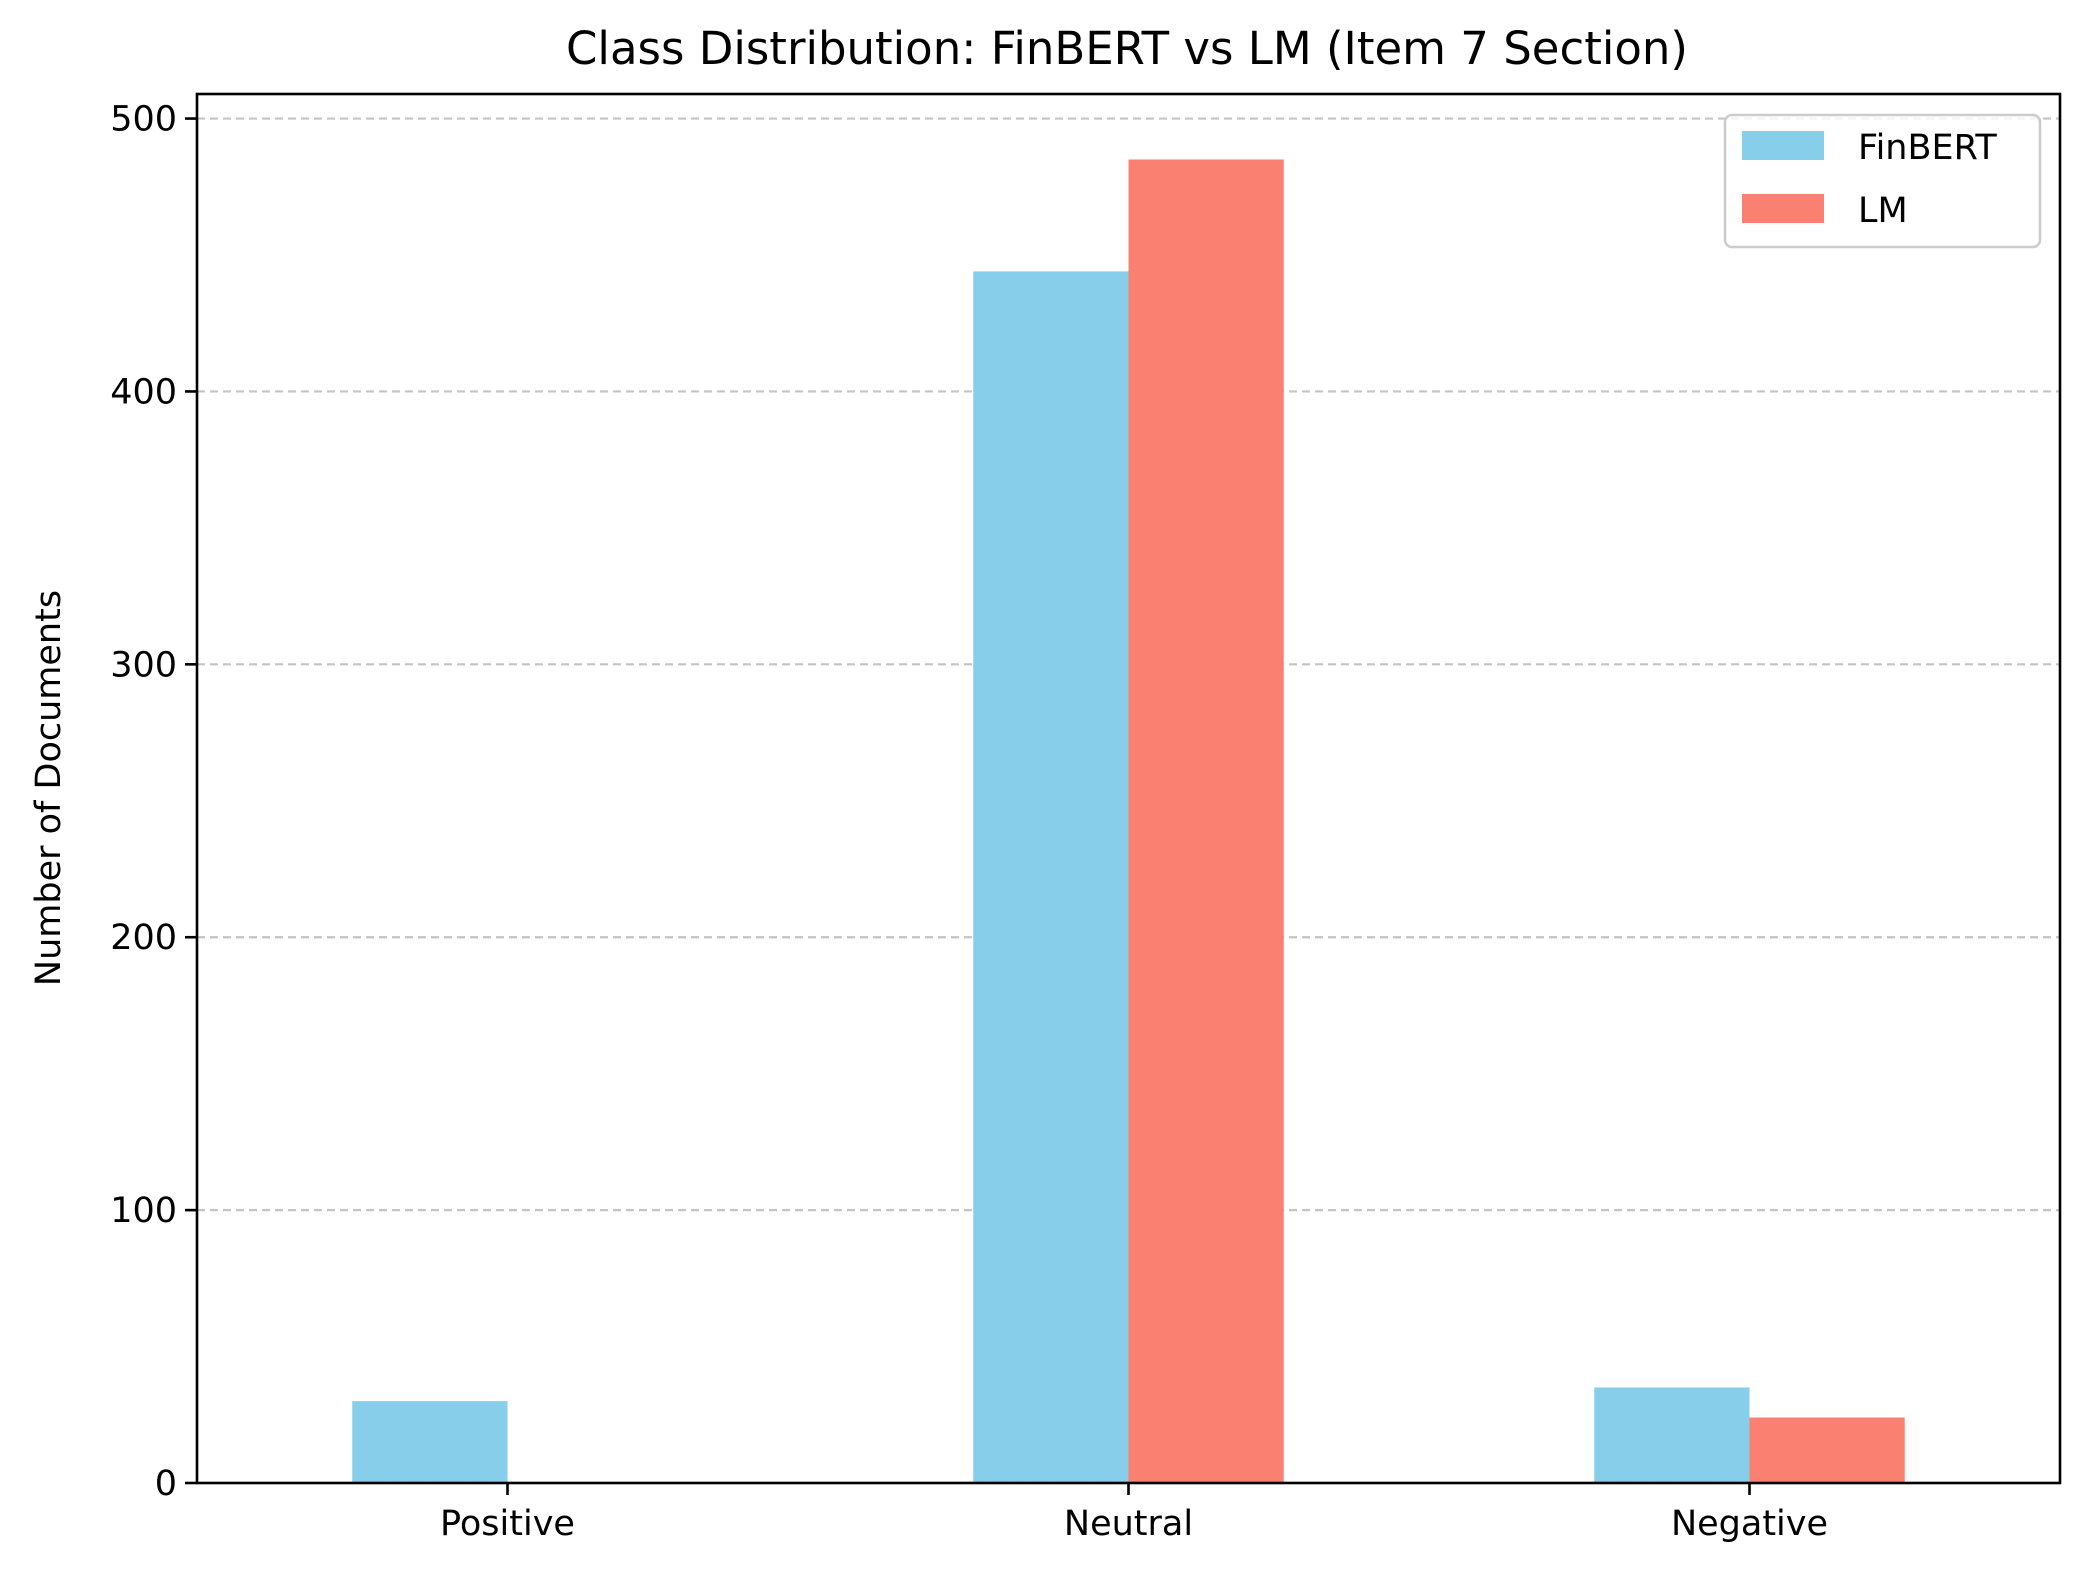 The height and width of the screenshot is (1578, 2085). Describe the element at coordinates (1051, 877) in the screenshot. I see `bar-finbert-neutral` at that location.